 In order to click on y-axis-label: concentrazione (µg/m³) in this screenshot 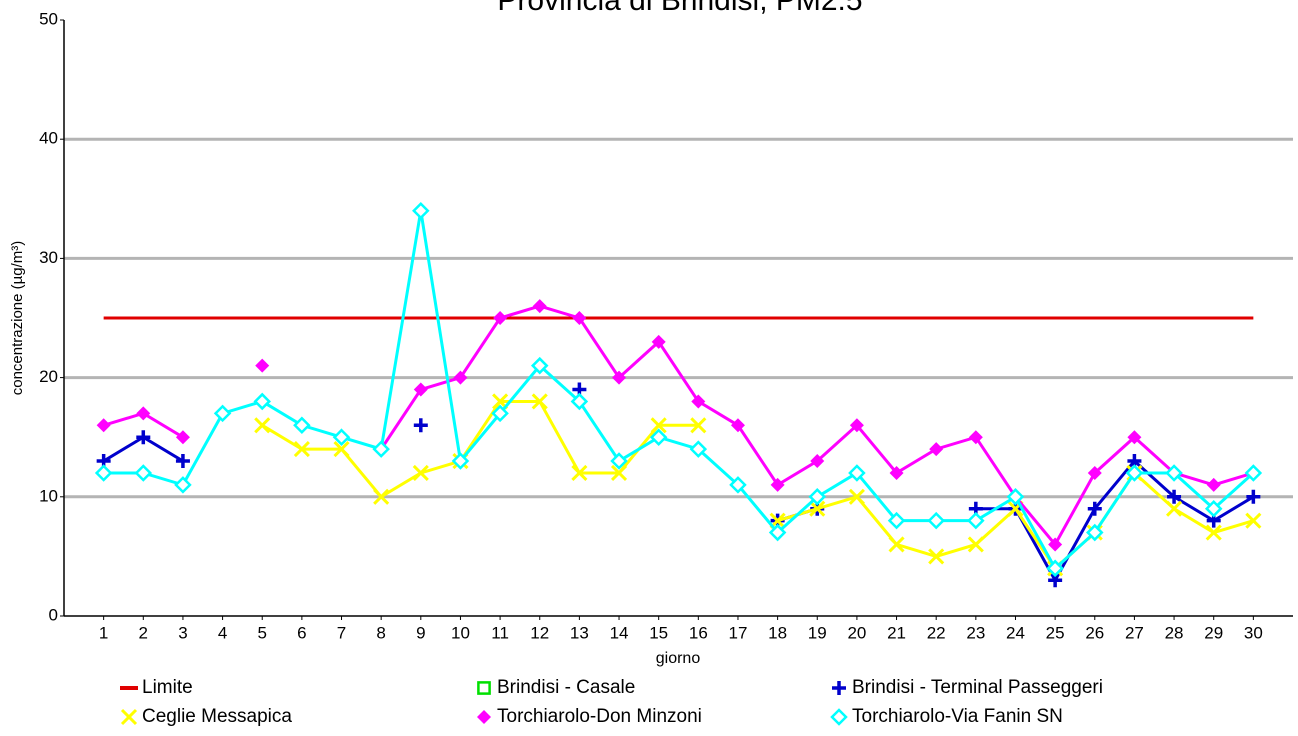, I will do `click(17, 318)`.